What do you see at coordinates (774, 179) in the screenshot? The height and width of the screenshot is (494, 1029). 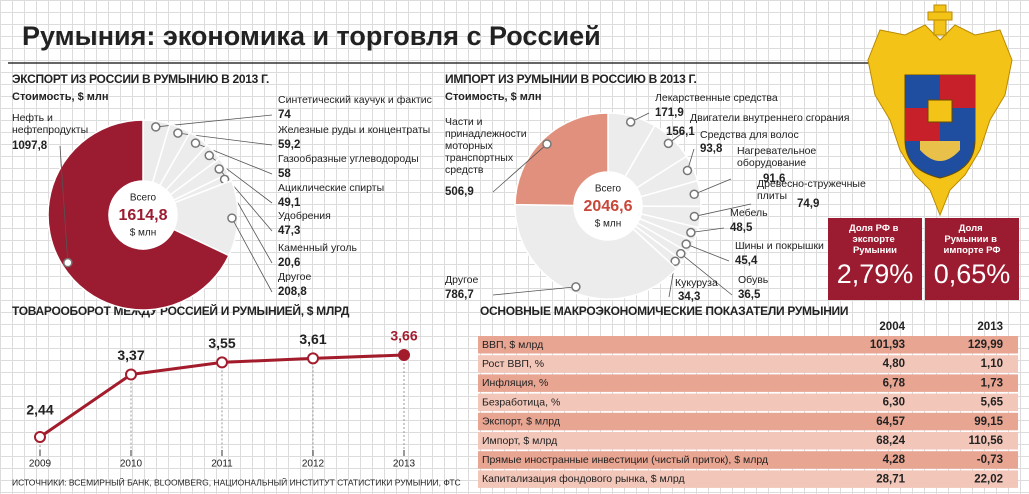 I see `slice-value: 91,6` at bounding box center [774, 179].